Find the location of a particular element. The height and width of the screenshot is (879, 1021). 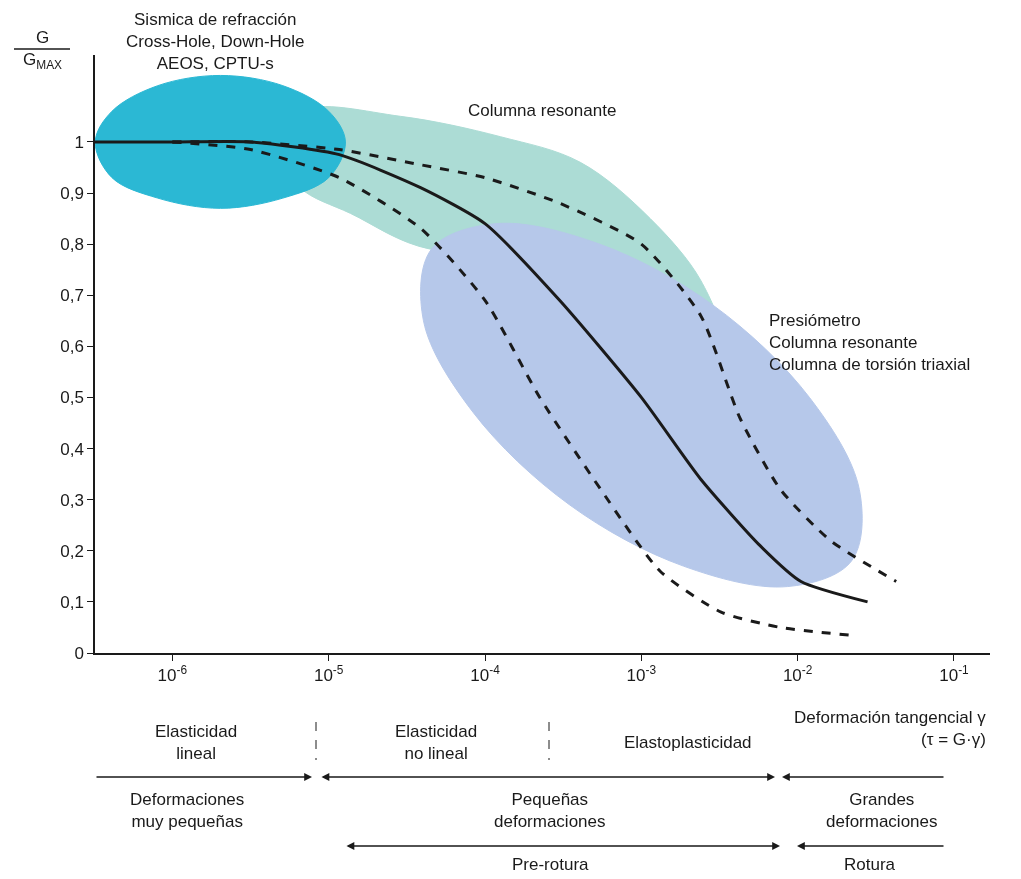

y-axis-title: G G$_{MAX}$ is located at coordinates (43, 50).